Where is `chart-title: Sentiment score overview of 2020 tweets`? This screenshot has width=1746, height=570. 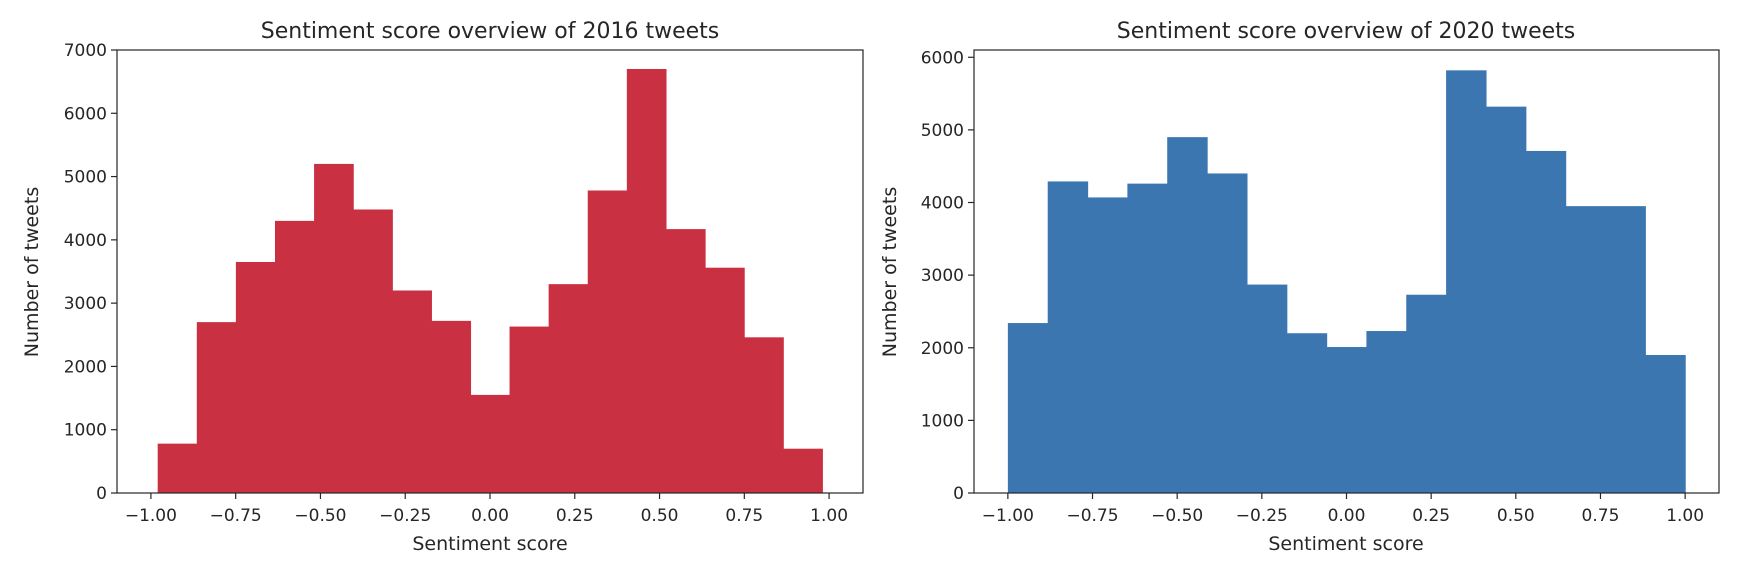
chart-title: Sentiment score overview of 2020 tweets is located at coordinates (1346, 31).